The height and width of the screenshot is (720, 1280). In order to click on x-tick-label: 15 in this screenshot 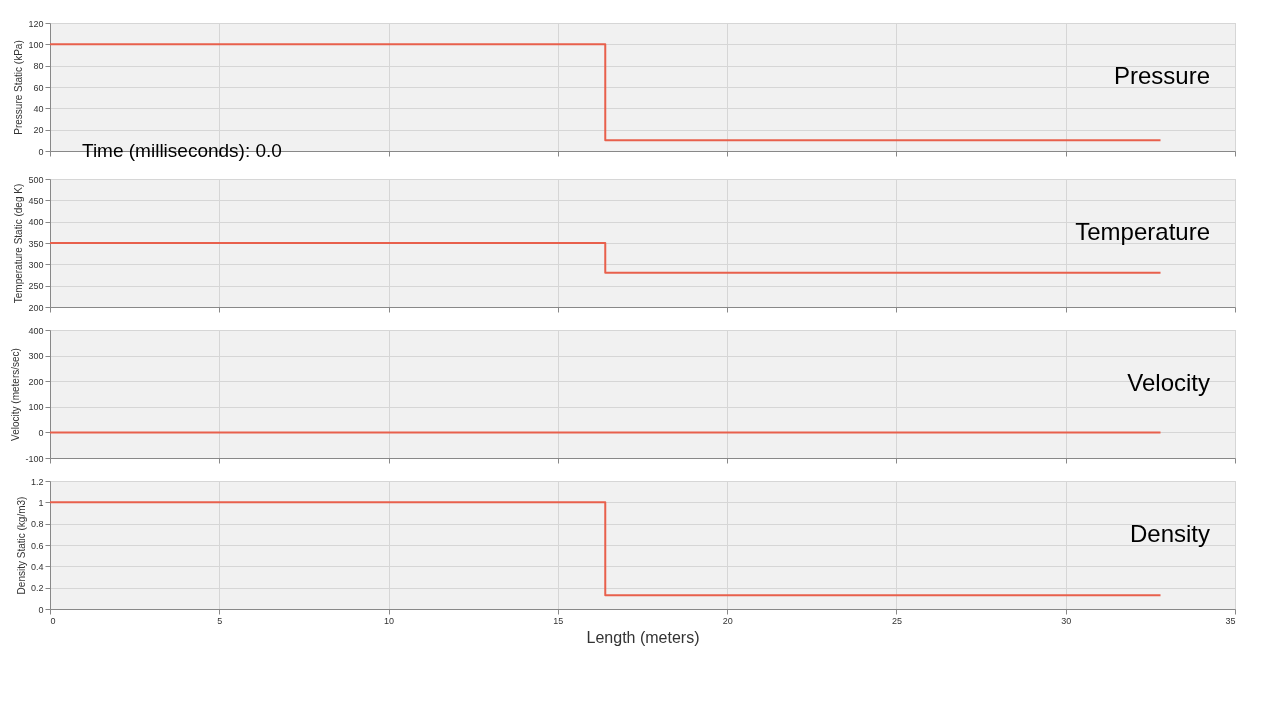, I will do `click(558, 620)`.